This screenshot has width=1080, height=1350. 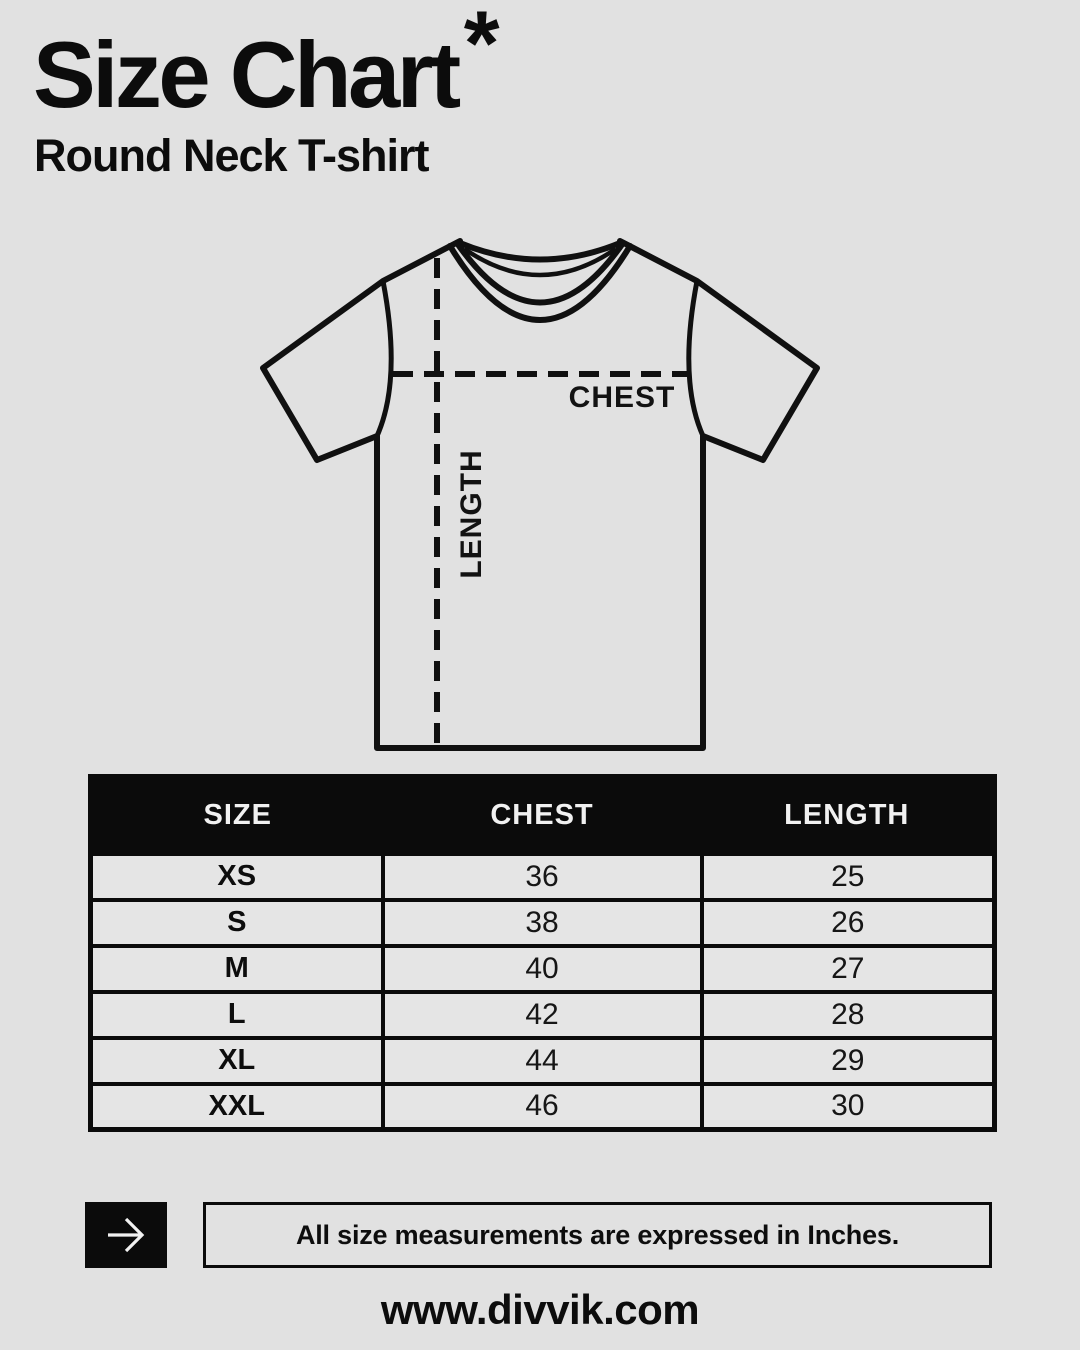 I want to click on cell-length: 28, so click(x=848, y=1014).